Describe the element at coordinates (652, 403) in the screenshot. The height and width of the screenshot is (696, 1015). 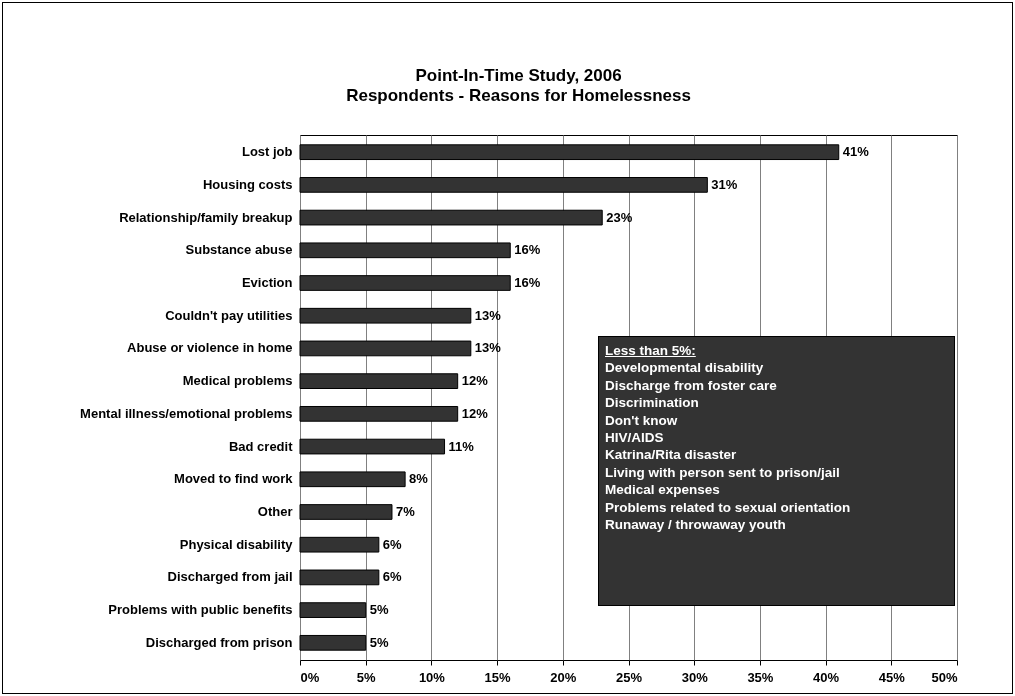
I see `annotation: Discrimination` at that location.